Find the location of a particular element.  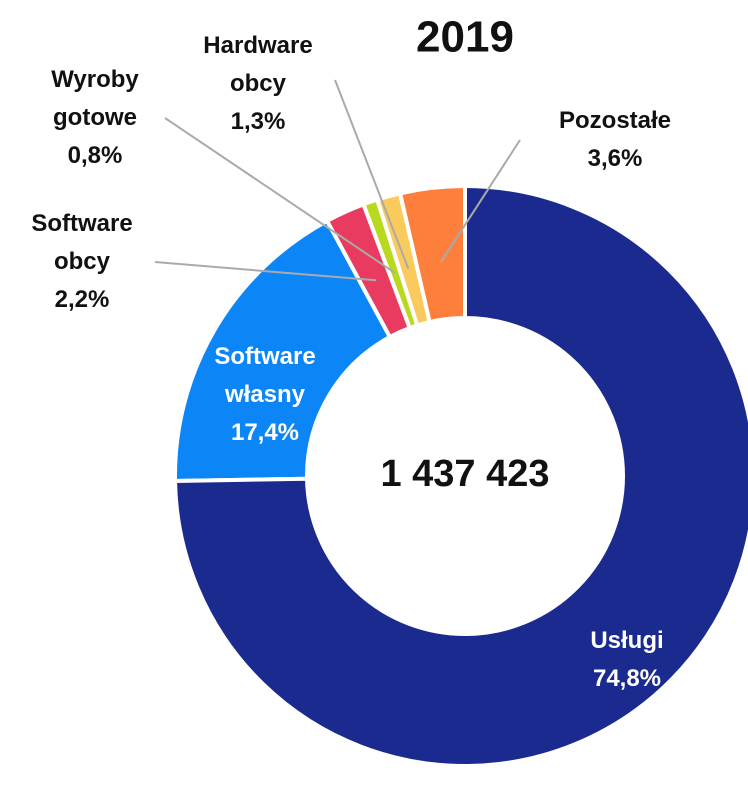

category-name: Hardware obcy is located at coordinates (258, 64).